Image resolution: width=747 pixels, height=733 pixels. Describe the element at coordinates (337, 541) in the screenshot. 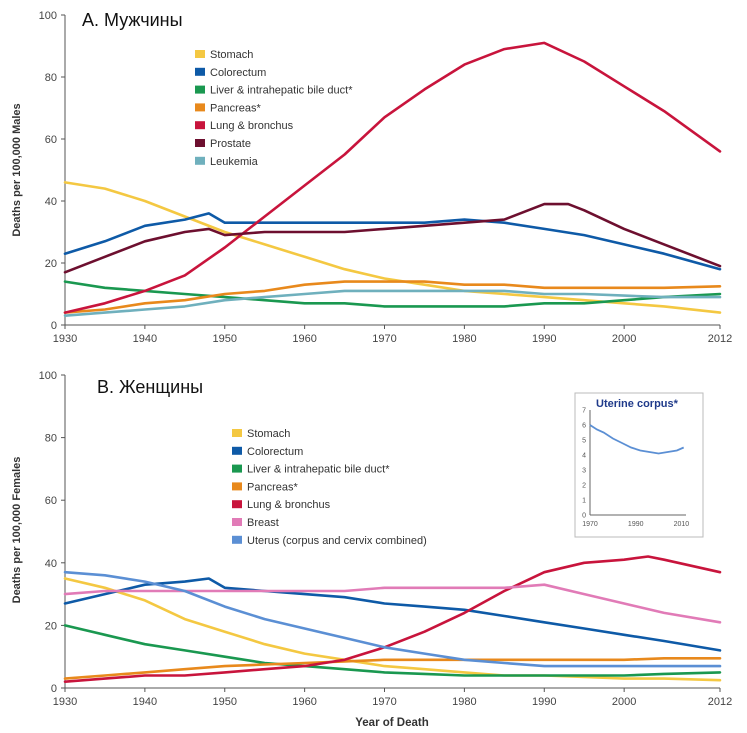

I see `legend-label: Uterus (corpus and cervix combined)` at that location.